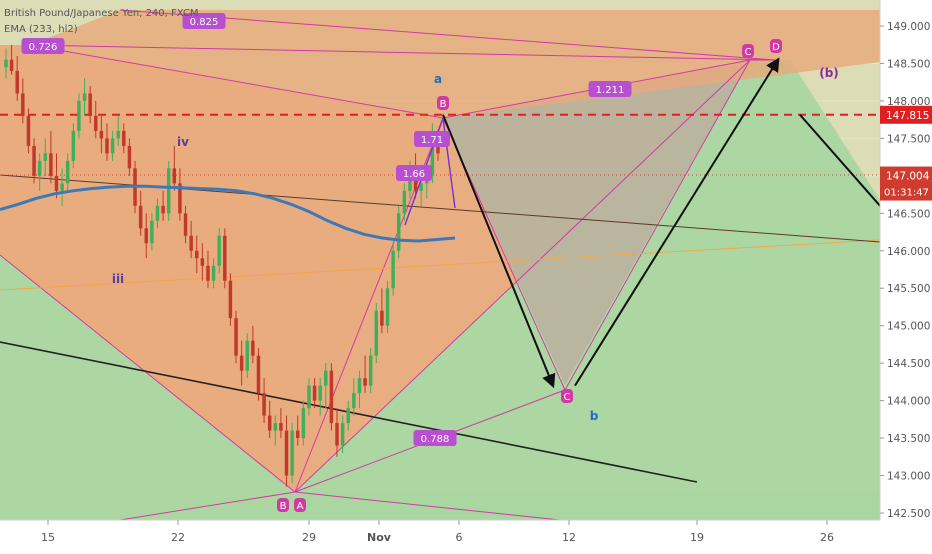 Image resolution: width=932 pixels, height=554 pixels. What do you see at coordinates (569, 537) in the screenshot?
I see `x-tick-label-5: 12` at bounding box center [569, 537].